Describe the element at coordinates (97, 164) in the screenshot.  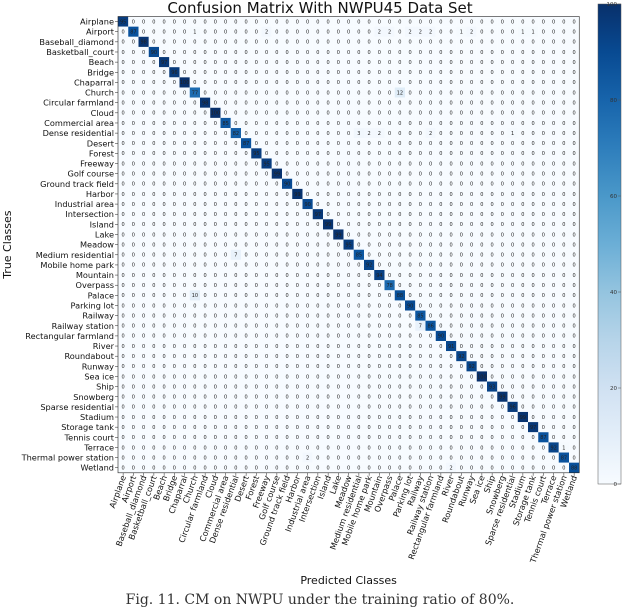
I see `y-tick-label: Freeway` at that location.